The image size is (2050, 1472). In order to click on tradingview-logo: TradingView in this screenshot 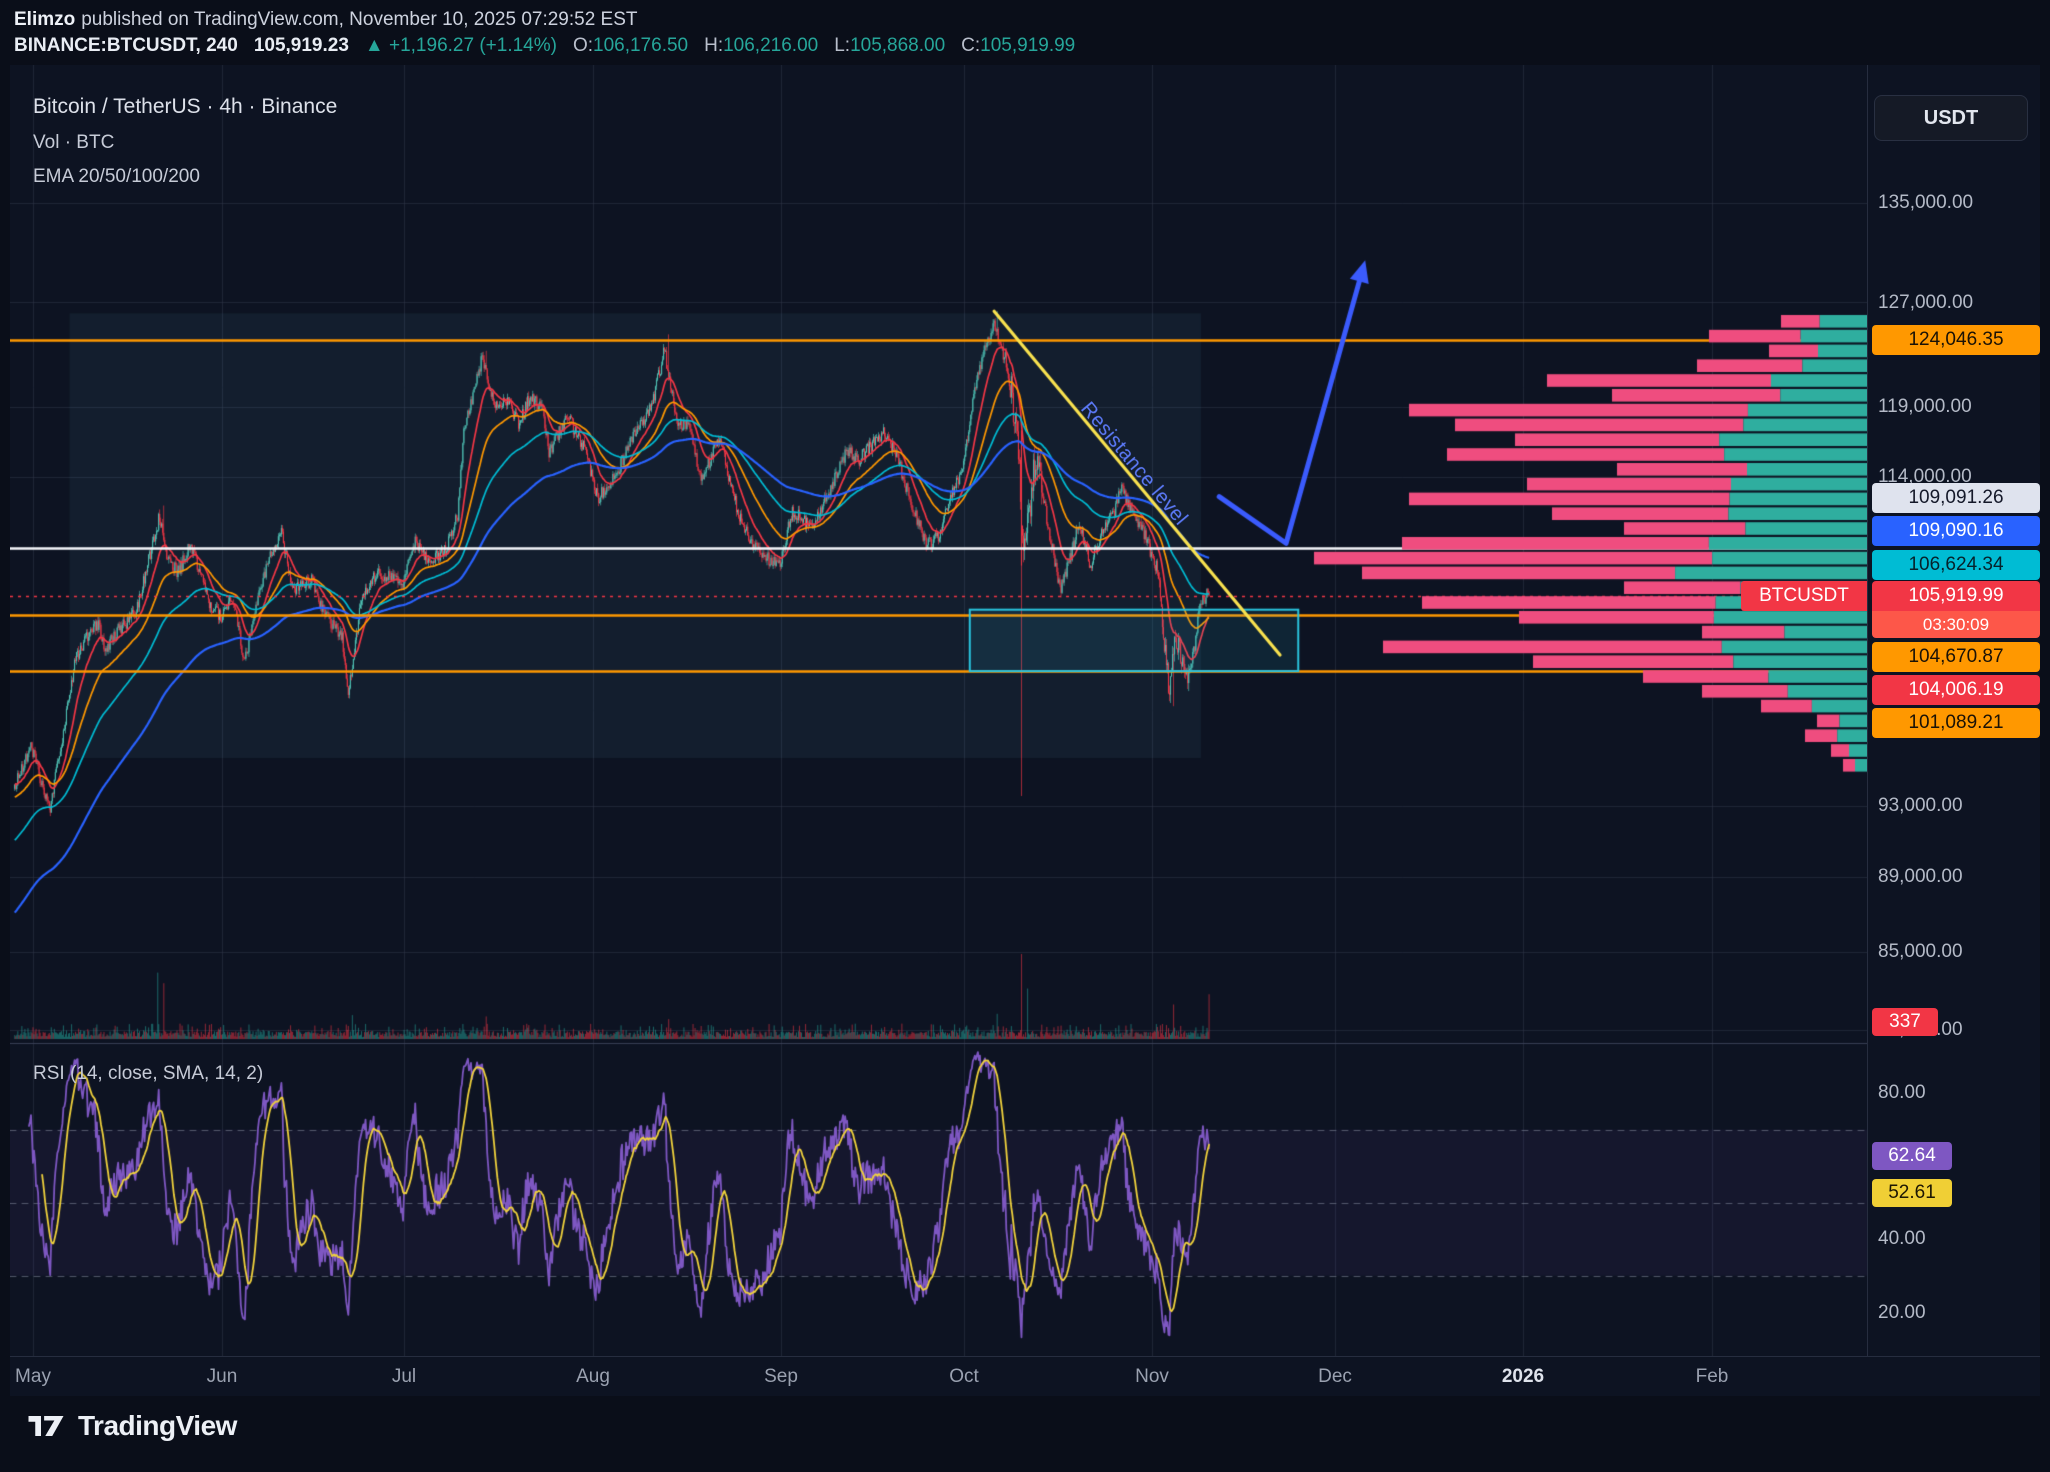, I will do `click(131, 1426)`.